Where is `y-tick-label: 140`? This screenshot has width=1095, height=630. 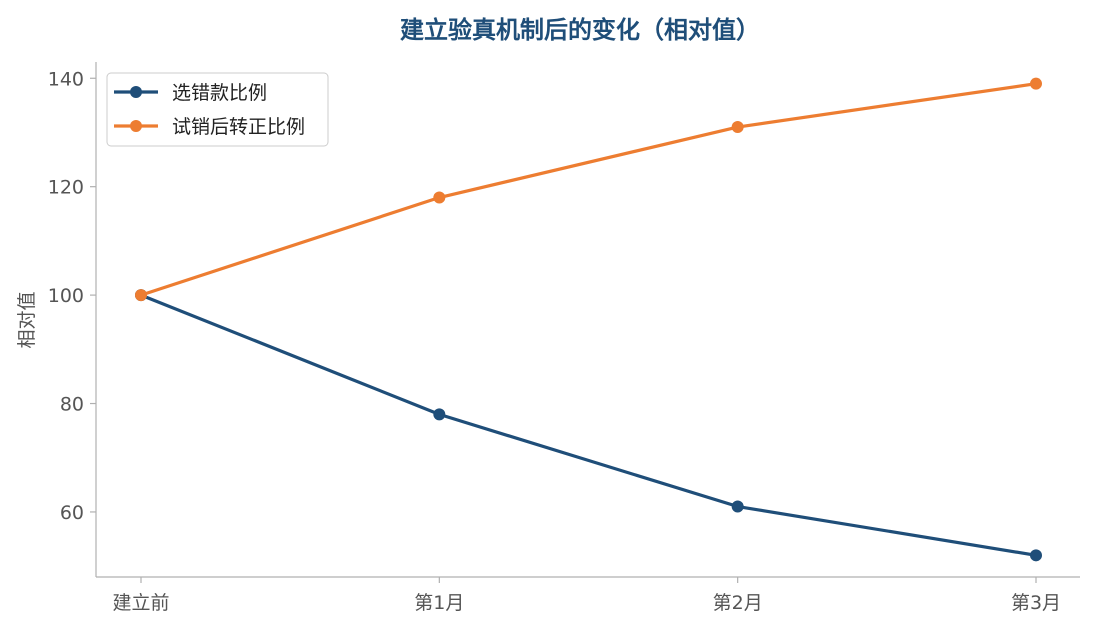 y-tick-label: 140 is located at coordinates (66, 79).